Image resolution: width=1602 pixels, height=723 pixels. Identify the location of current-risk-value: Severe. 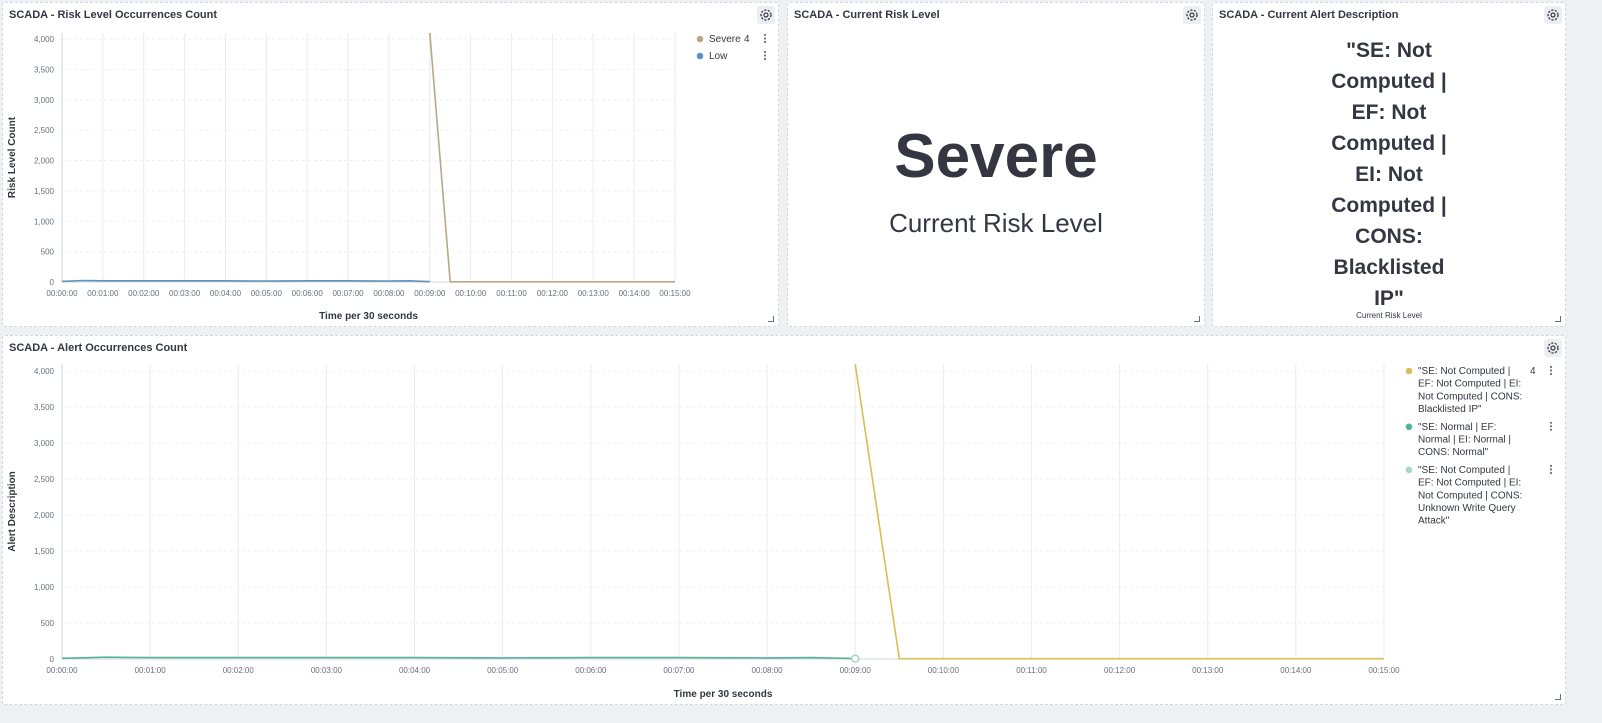
(996, 156).